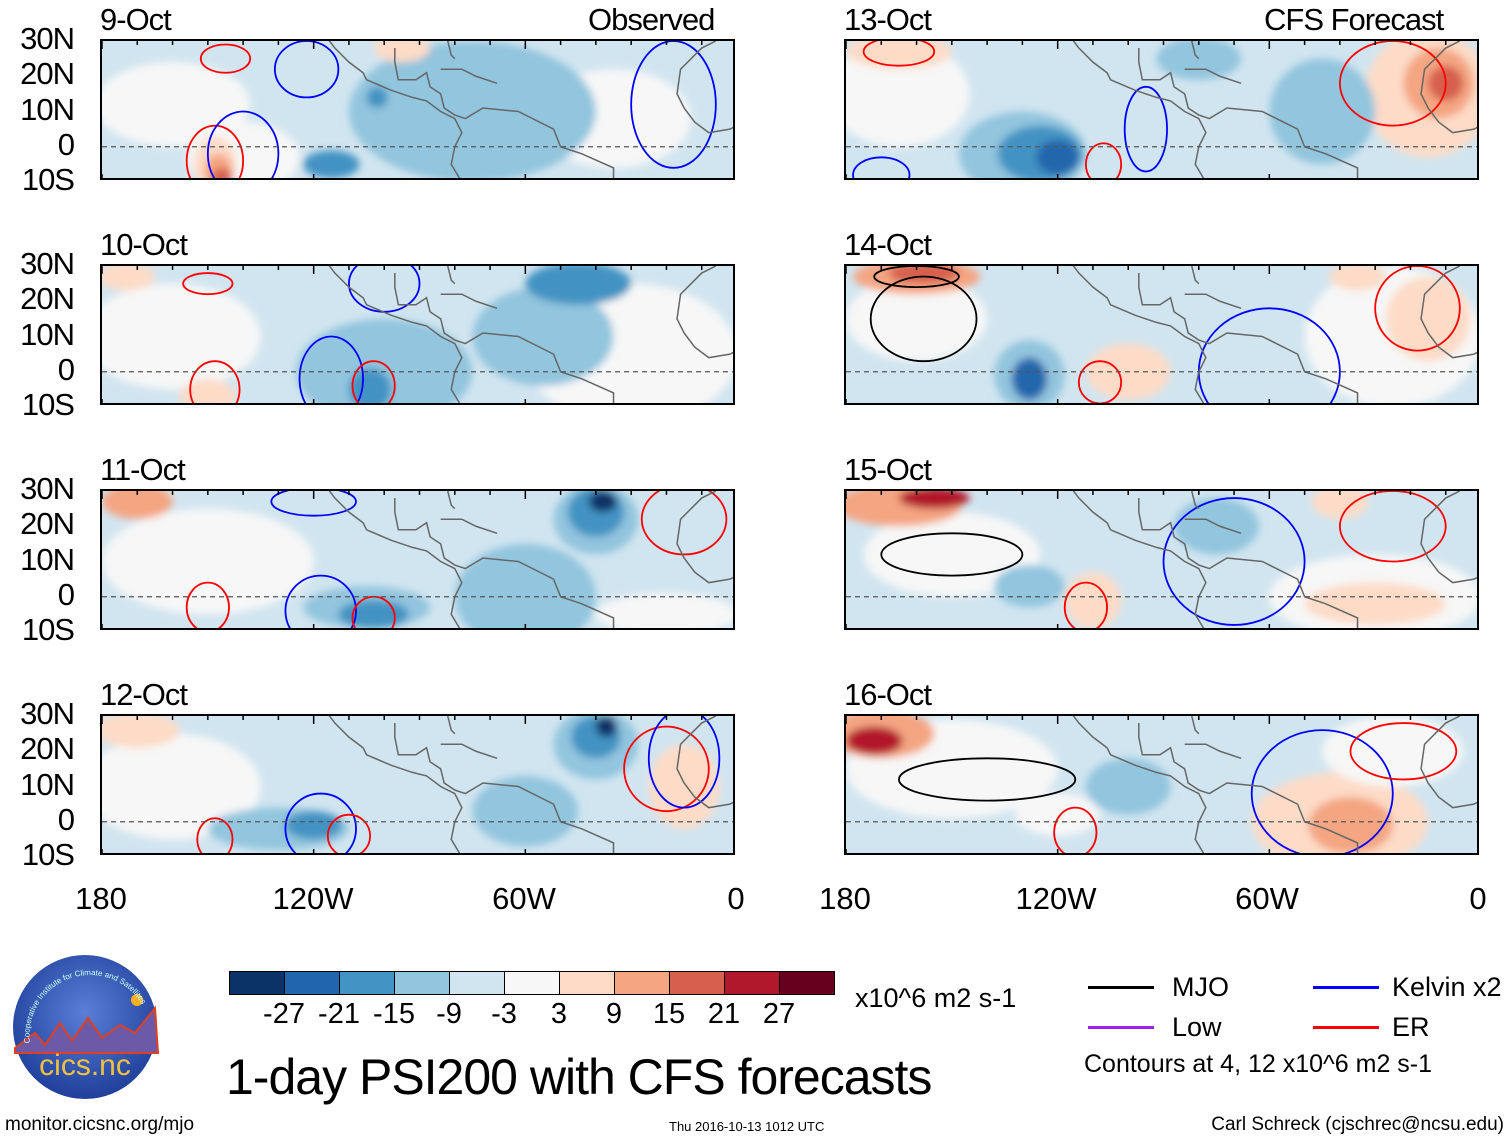  What do you see at coordinates (888, 694) in the screenshot?
I see `panel-date: 16-Oct` at bounding box center [888, 694].